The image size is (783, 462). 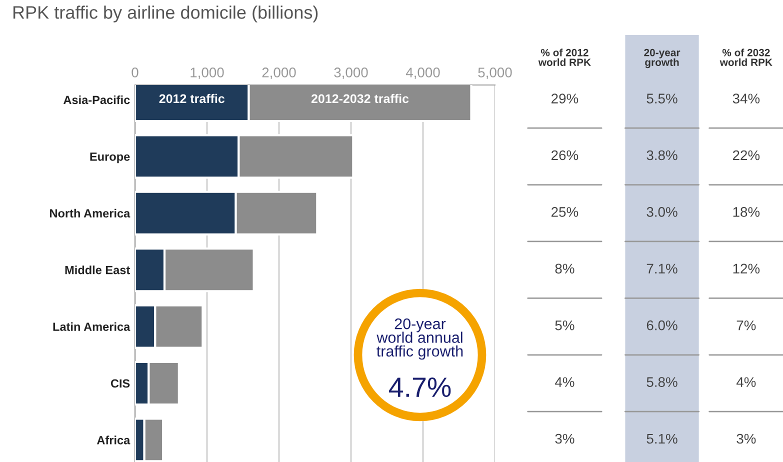 I want to click on series-label: 2012-2032 traffic, so click(x=360, y=99).